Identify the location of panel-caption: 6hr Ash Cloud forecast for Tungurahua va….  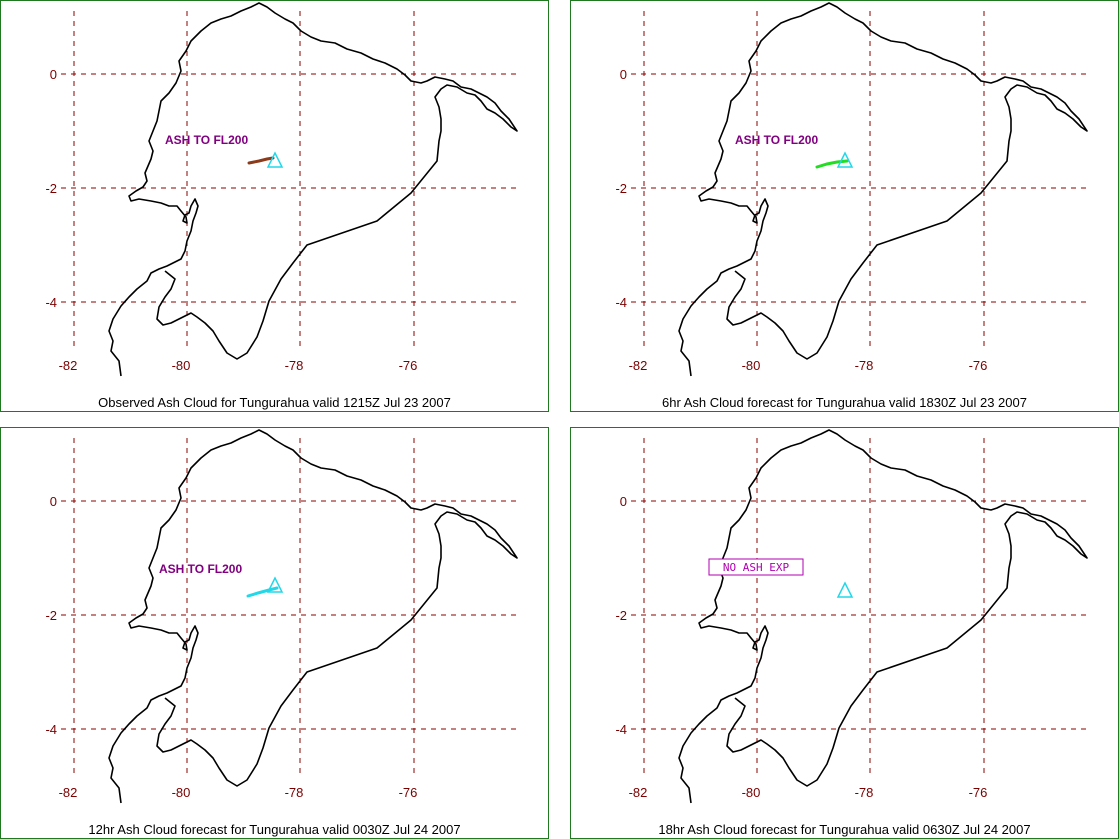
(844, 402).